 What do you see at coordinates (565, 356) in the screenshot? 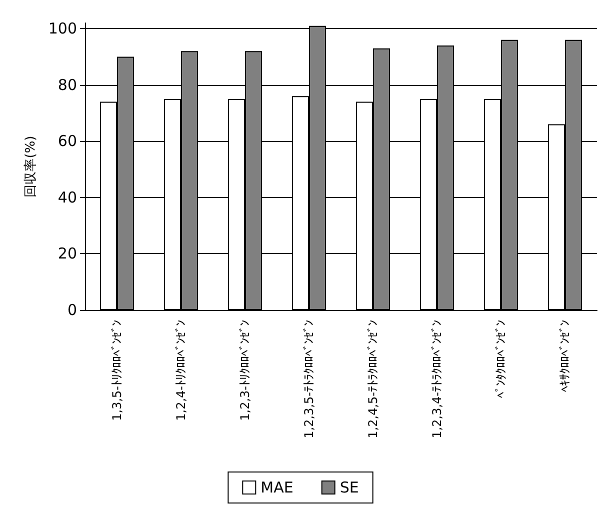
I see `x-tick-label: ﾍｷｻｸﾛﾛﾍﾞﾝｾﾞﾝ` at bounding box center [565, 356].